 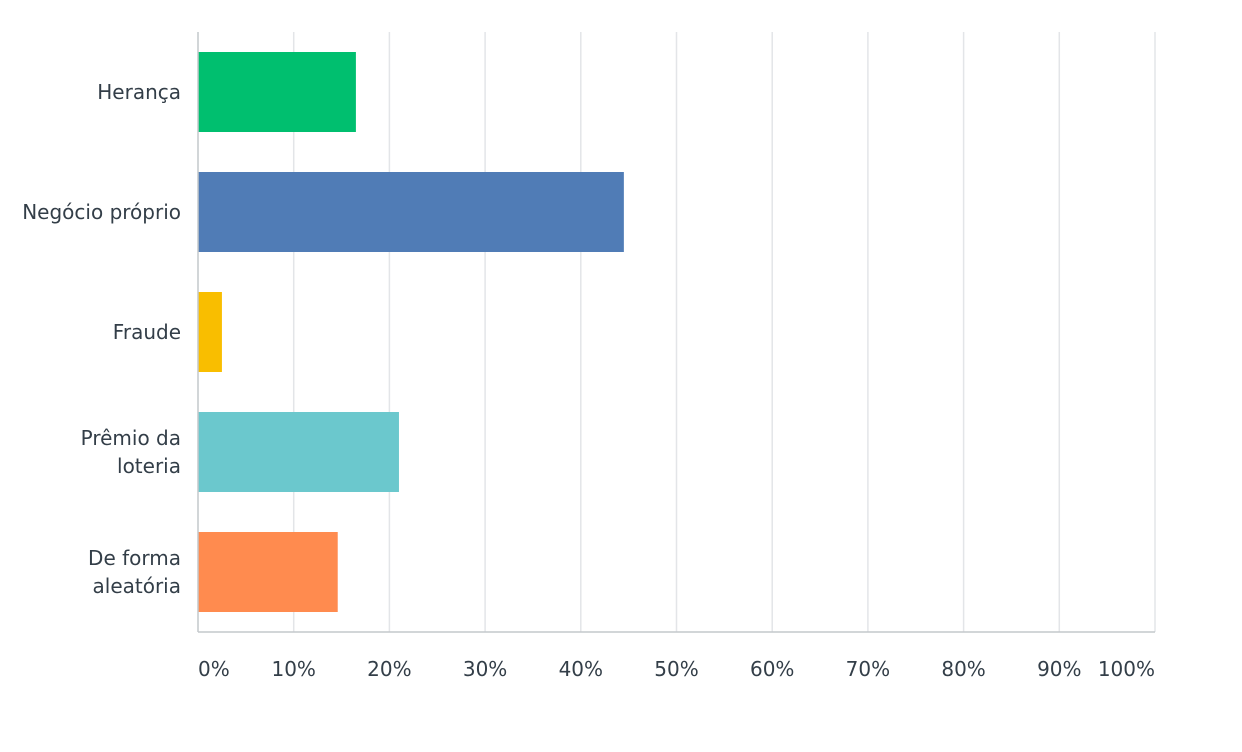 What do you see at coordinates (485, 669) in the screenshot?
I see `tick-label: 30%` at bounding box center [485, 669].